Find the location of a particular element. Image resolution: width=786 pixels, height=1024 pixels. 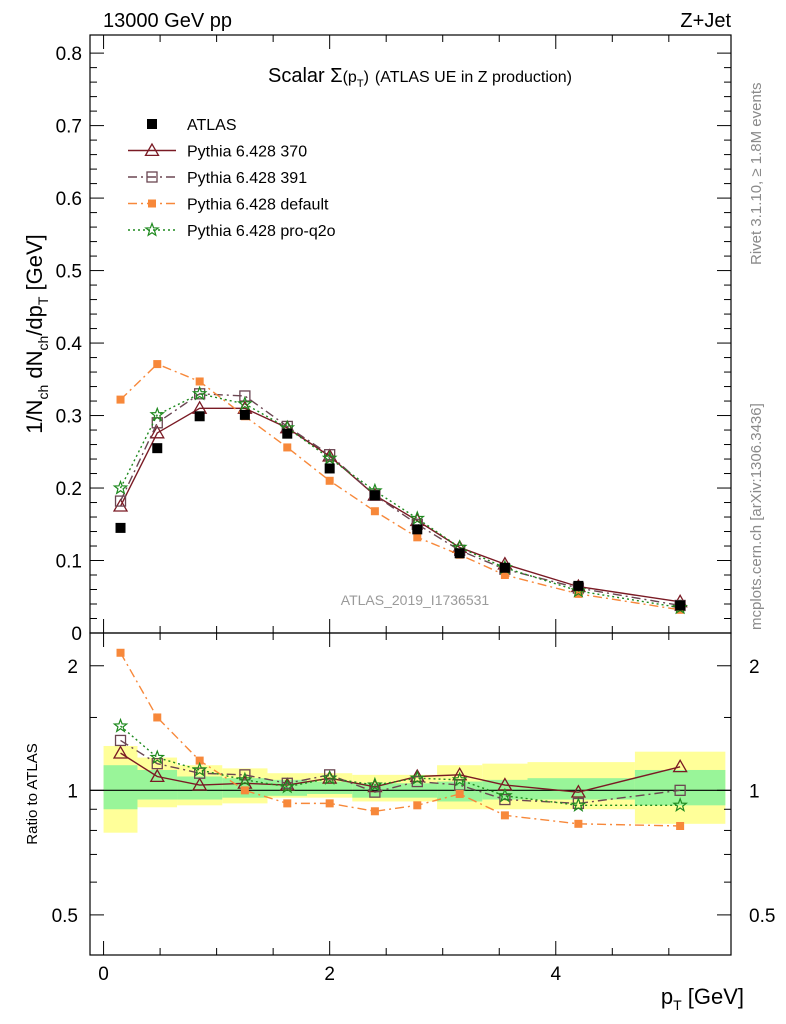

y-tick-label-6: 0.6 is located at coordinates (69, 199).